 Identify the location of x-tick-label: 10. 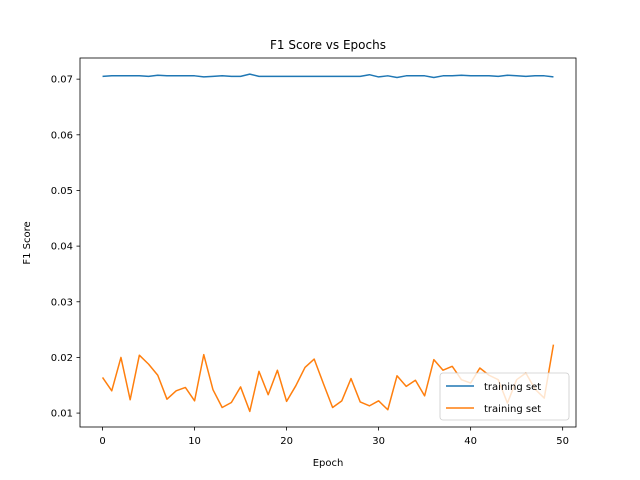
(194, 441).